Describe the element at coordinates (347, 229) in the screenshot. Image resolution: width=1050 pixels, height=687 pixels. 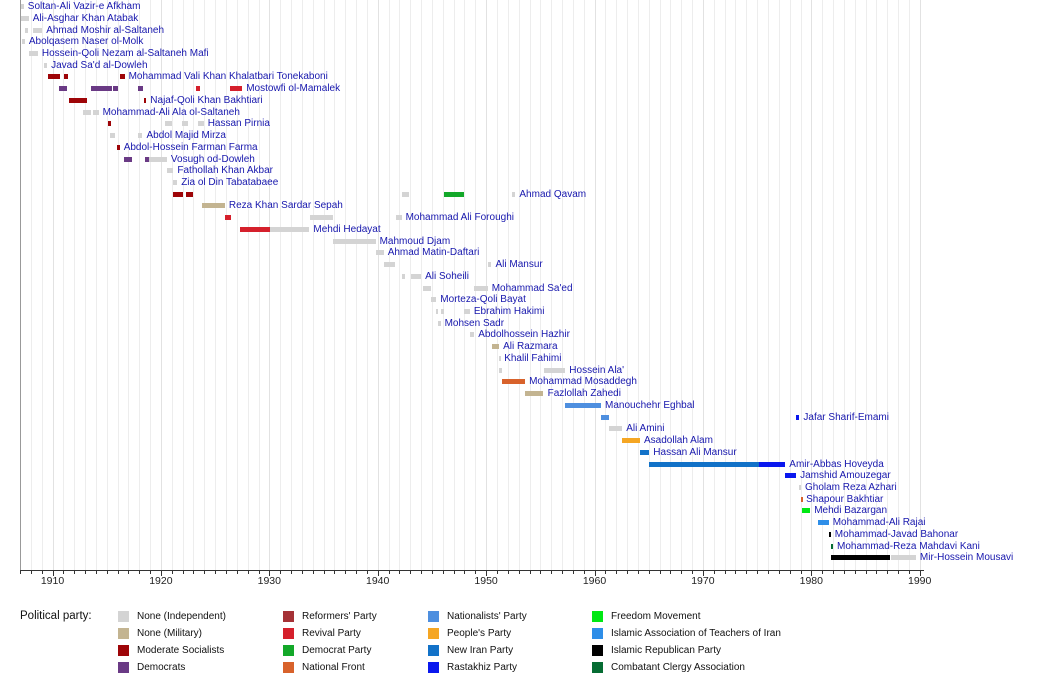
I see `person-label: Mehdi Hedayat` at that location.